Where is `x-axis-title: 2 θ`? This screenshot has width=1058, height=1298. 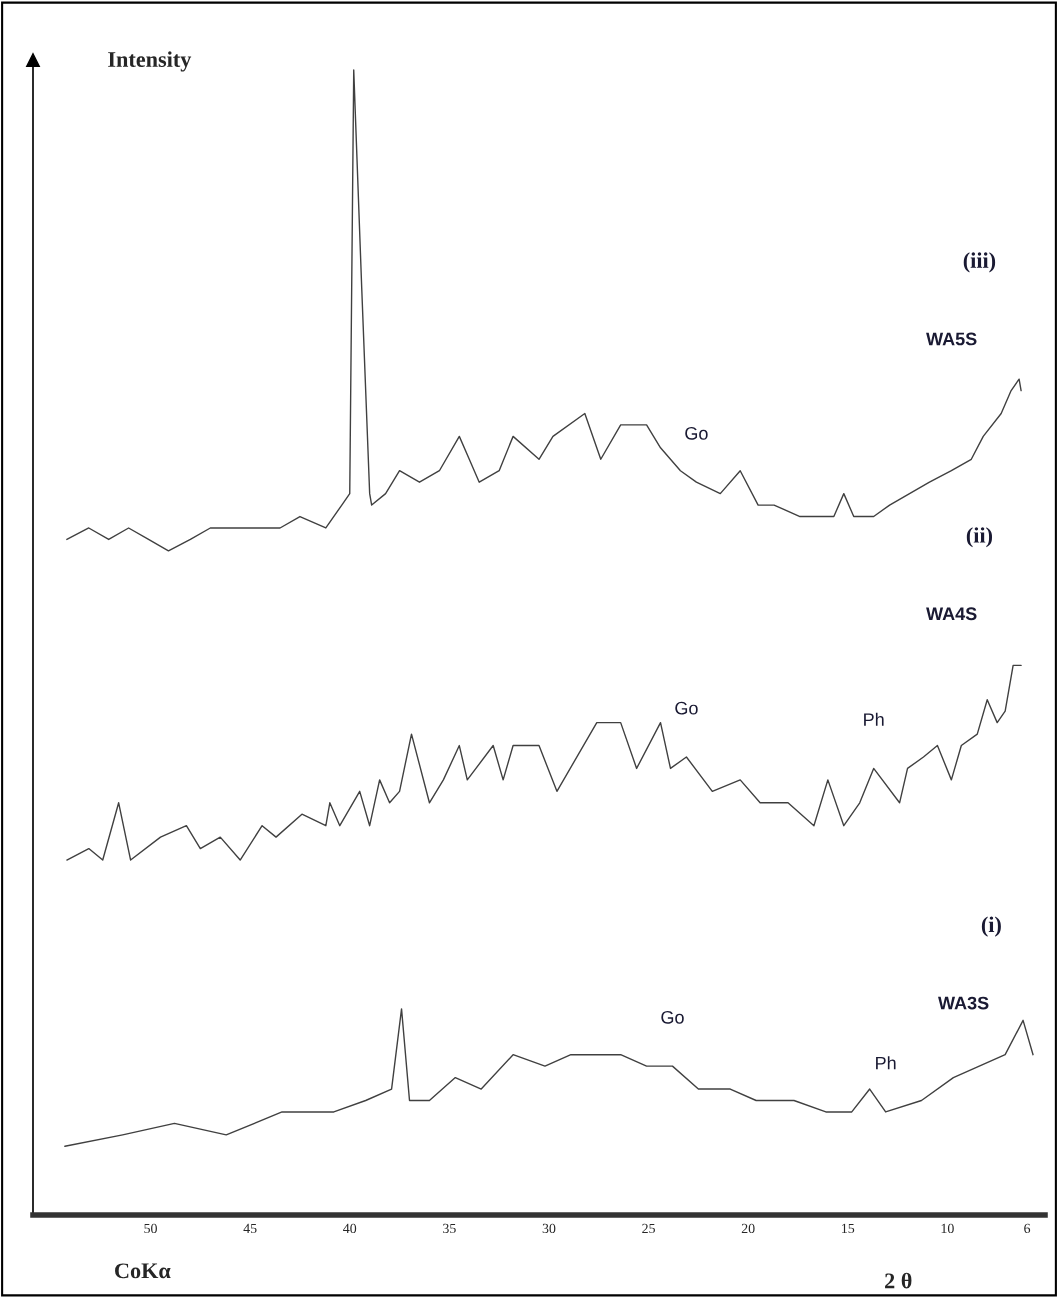
x-axis-title: 2 θ is located at coordinates (898, 1280).